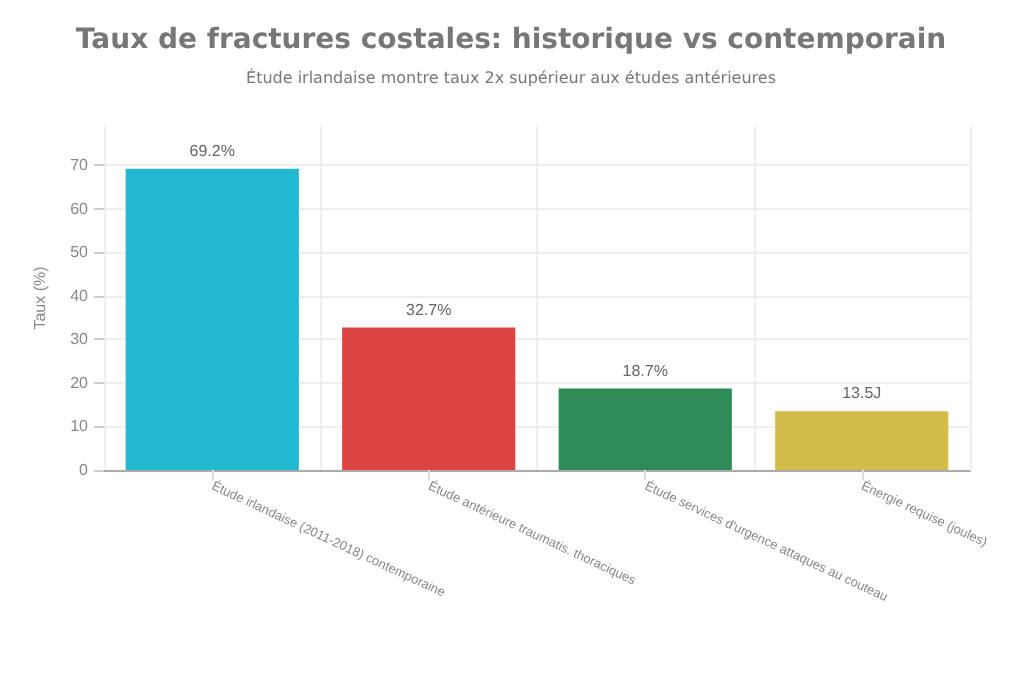 This screenshot has width=1022, height=682. I want to click on y-tick-label: 70, so click(80, 165).